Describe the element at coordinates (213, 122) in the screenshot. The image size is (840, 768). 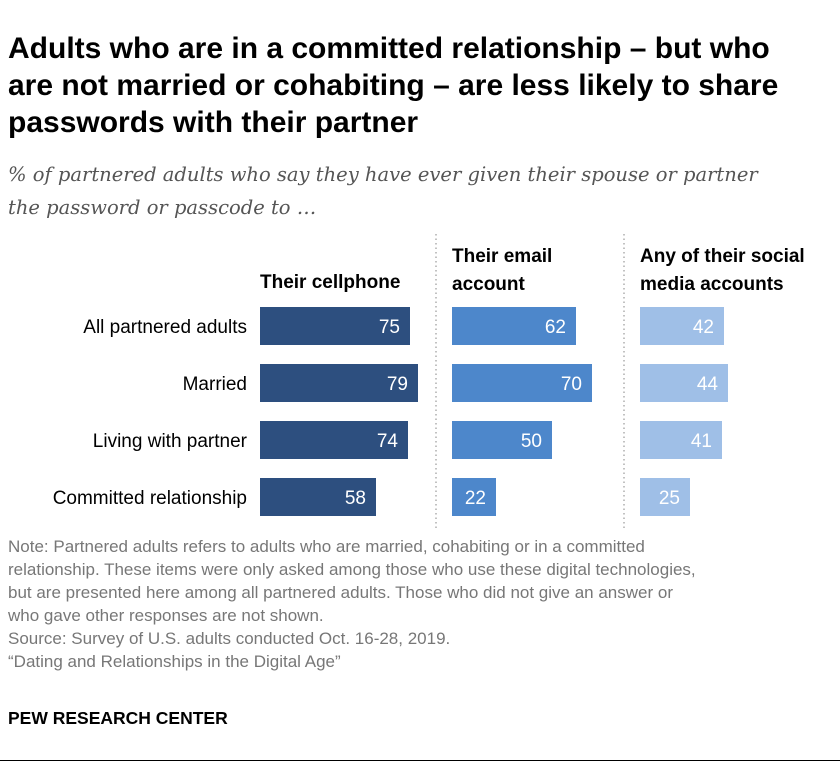
I see `title-line: passwords with their partner` at that location.